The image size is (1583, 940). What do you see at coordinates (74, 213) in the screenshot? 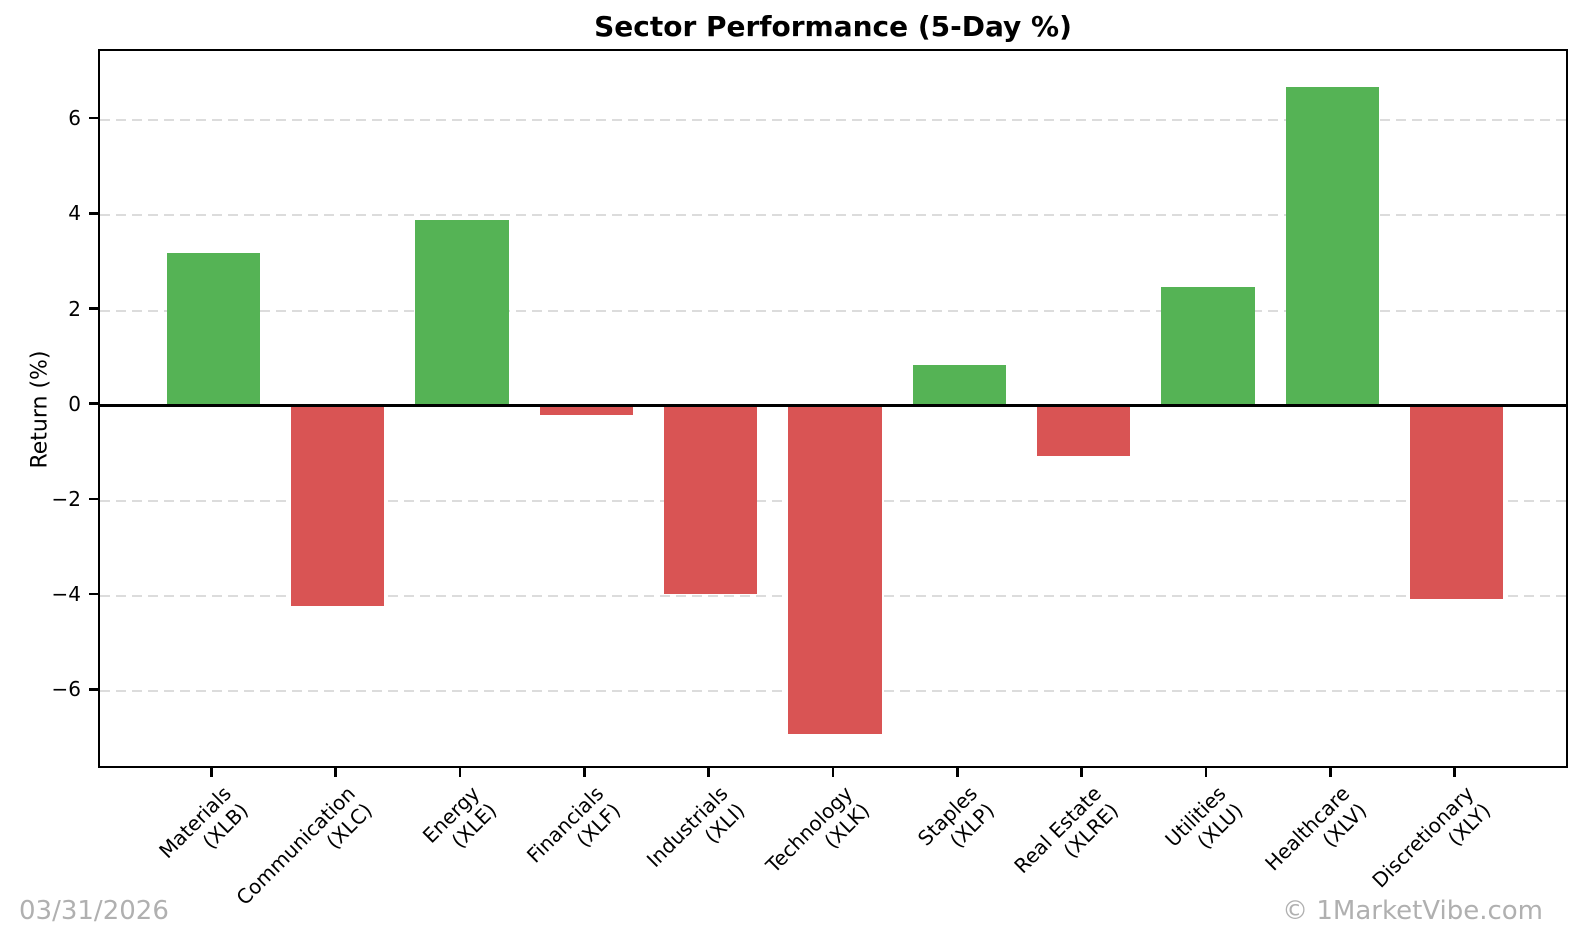
I see `ytick-label-4: 4` at bounding box center [74, 213].